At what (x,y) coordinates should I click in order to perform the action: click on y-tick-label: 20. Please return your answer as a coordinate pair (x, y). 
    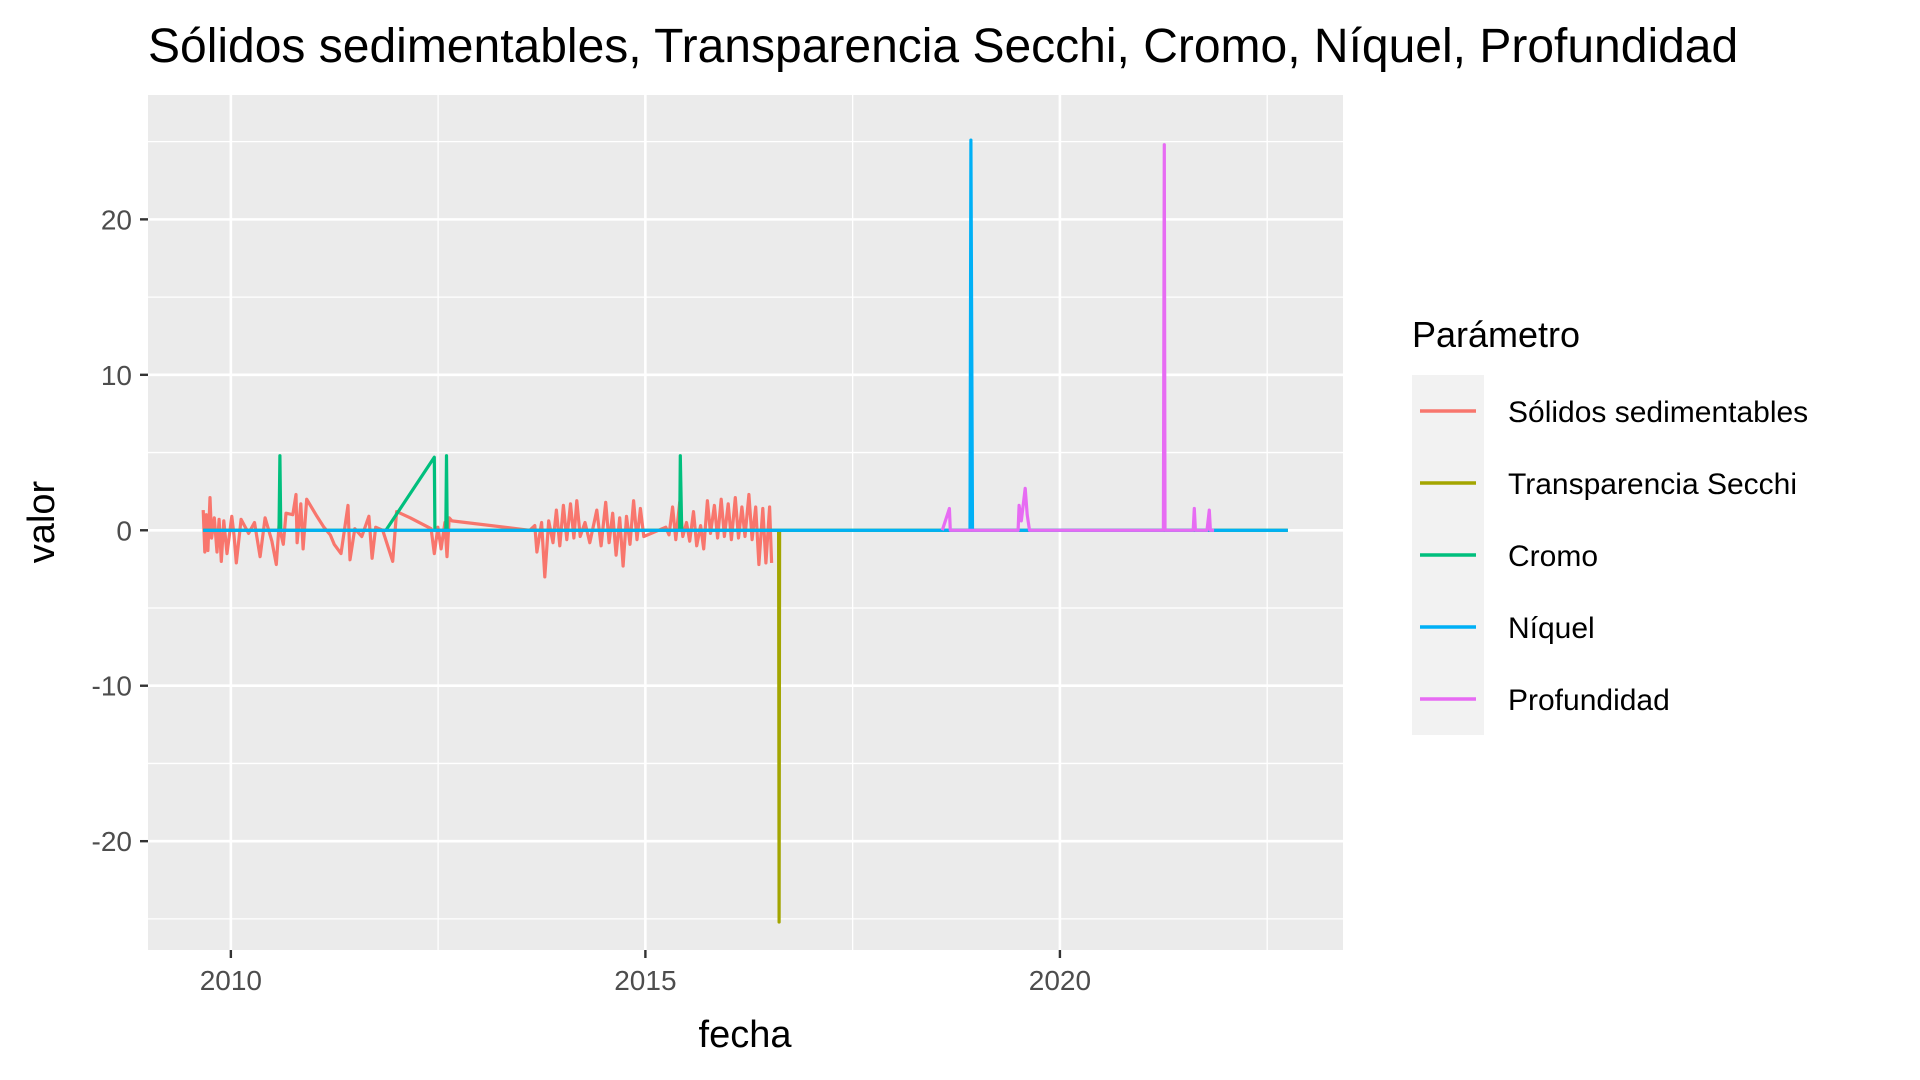
    Looking at the image, I should click on (116, 219).